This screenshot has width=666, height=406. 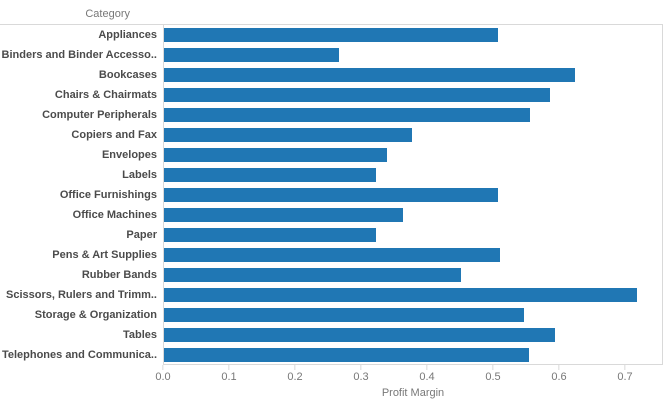 I want to click on bar-row: Binders and Binder Accesso.., so click(x=331, y=55).